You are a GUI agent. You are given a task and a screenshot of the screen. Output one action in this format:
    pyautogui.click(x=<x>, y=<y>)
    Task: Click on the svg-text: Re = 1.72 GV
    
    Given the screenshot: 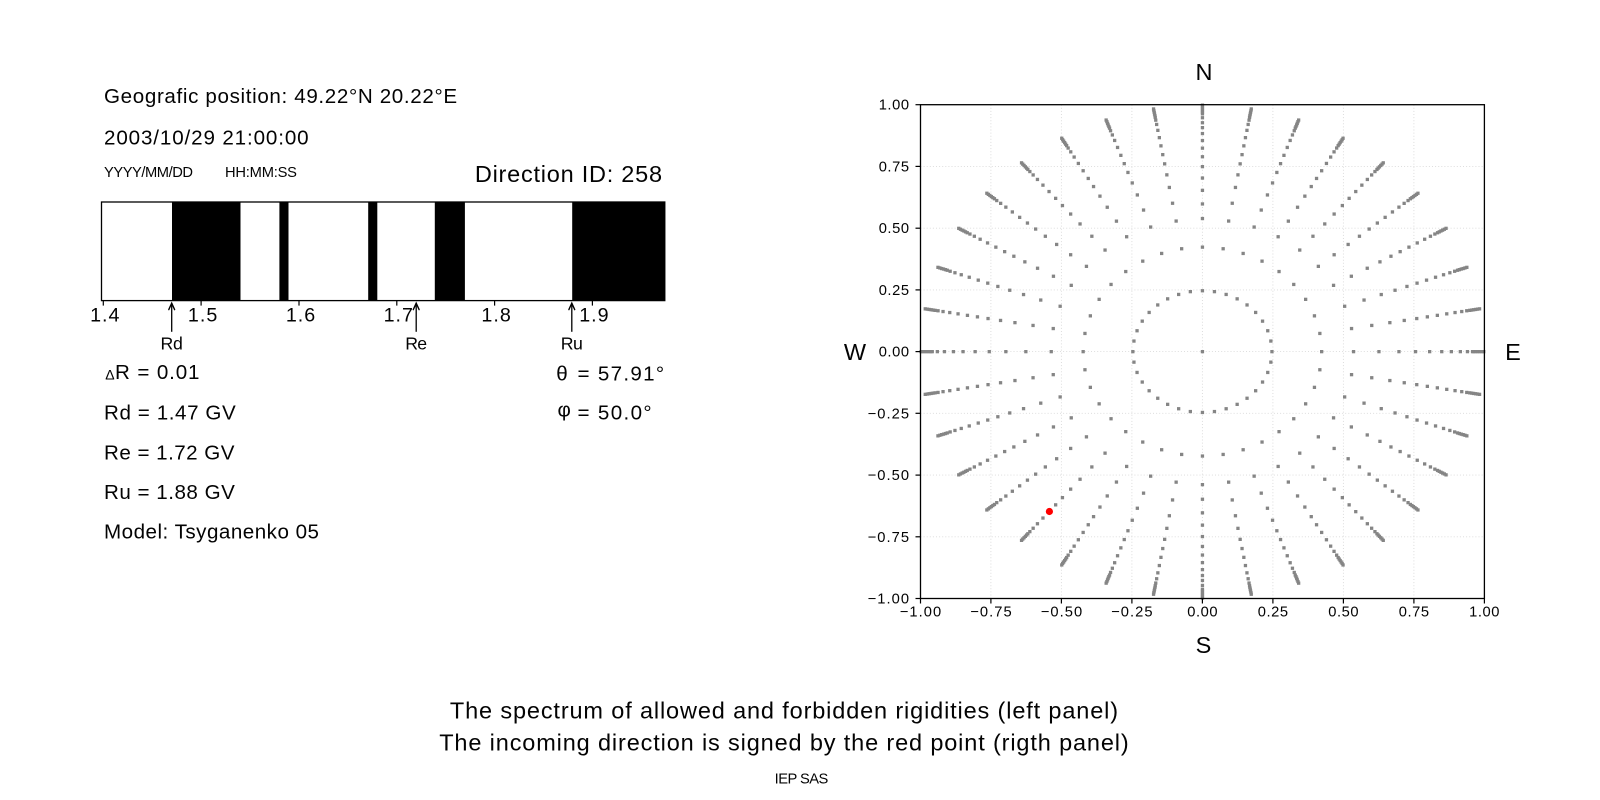 What is the action you would take?
    pyautogui.click(x=169, y=453)
    